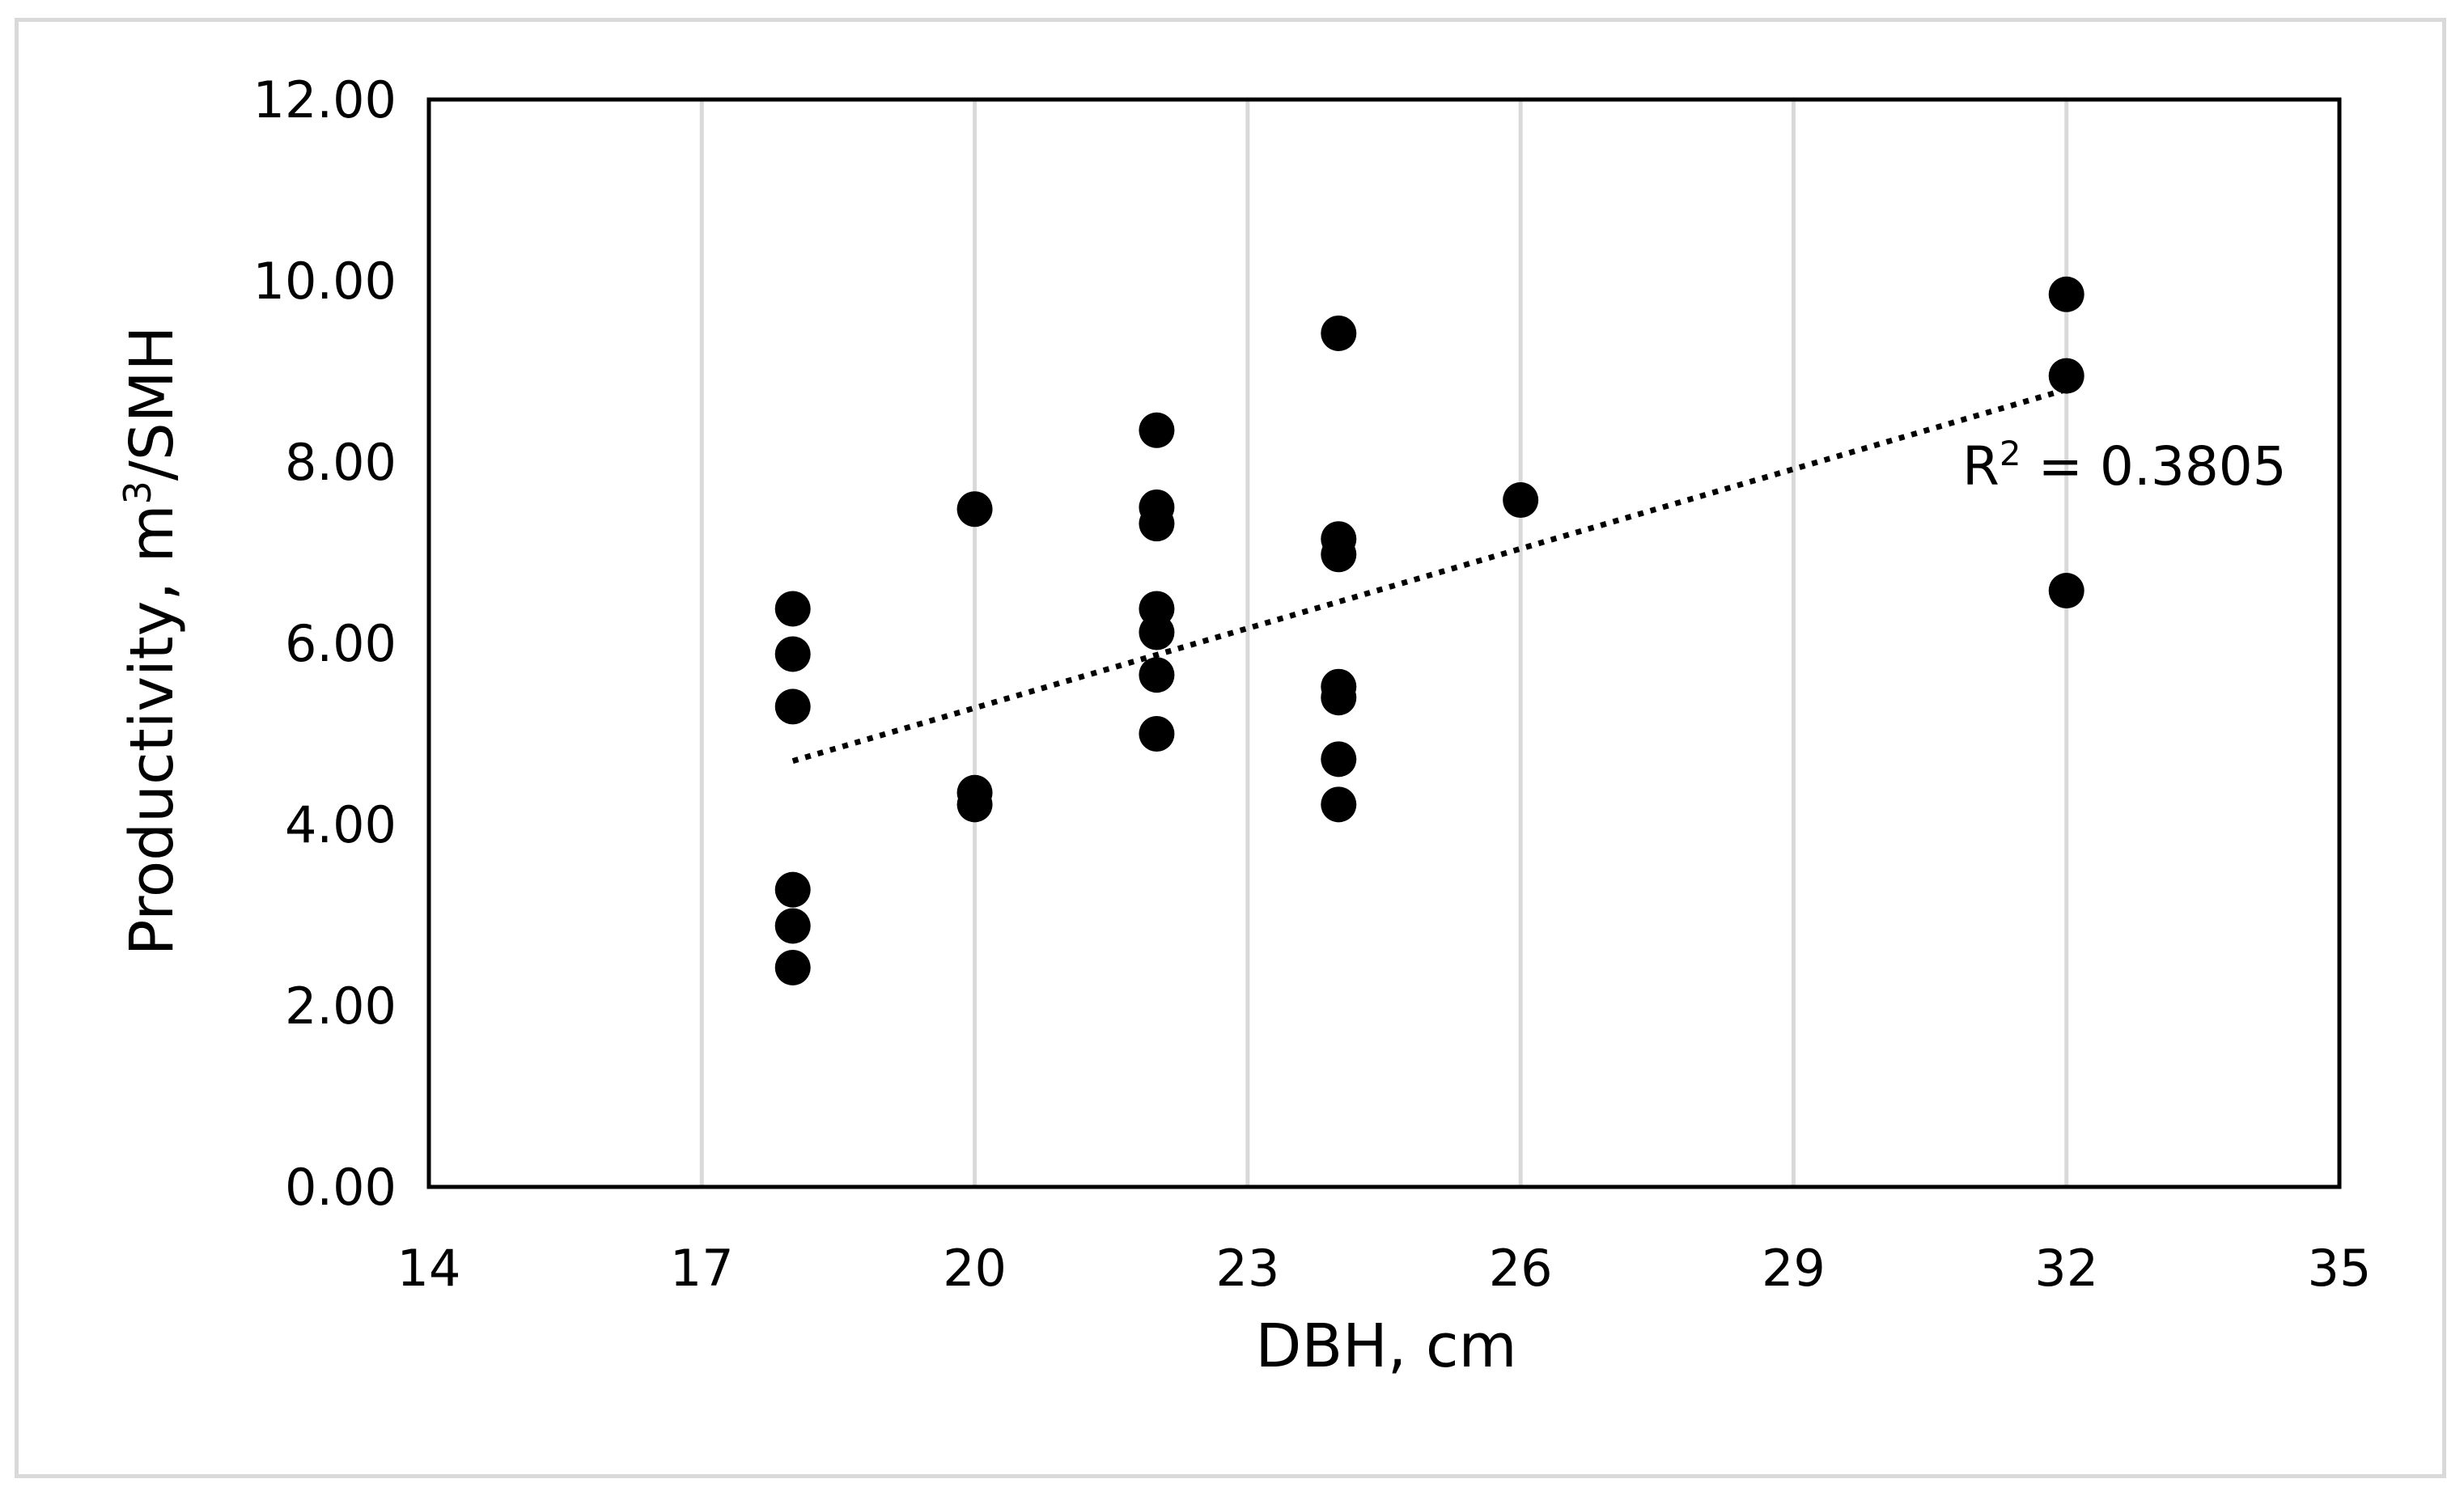 Image resolution: width=2464 pixels, height=1500 pixels. What do you see at coordinates (341, 462) in the screenshot?
I see `y-tick-label-8.00: 8.00` at bounding box center [341, 462].